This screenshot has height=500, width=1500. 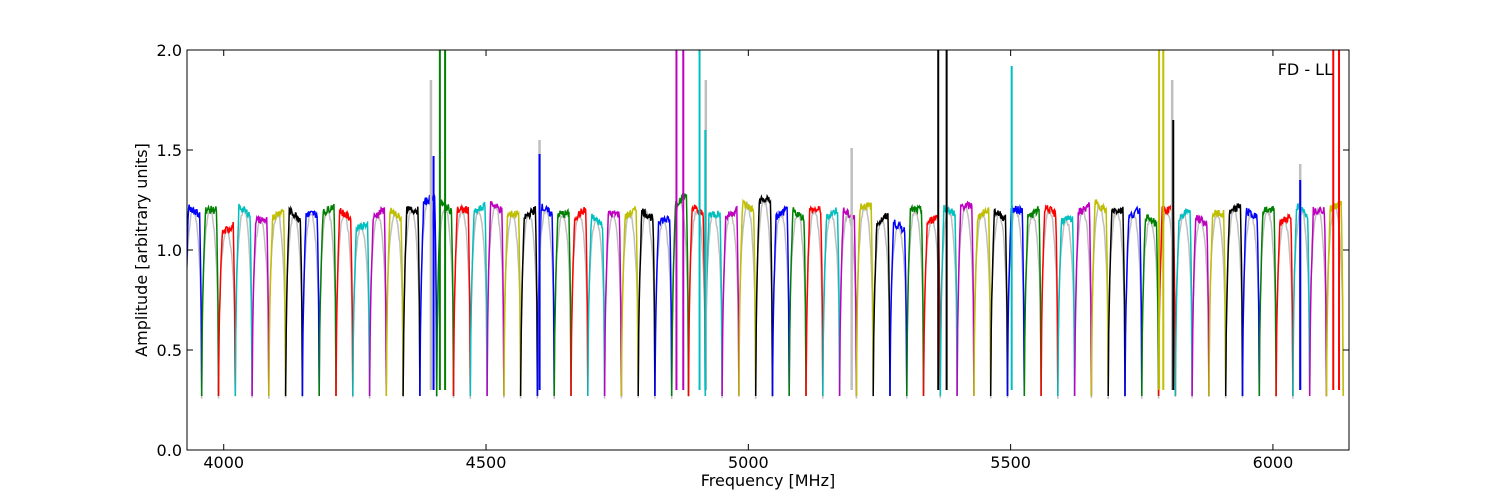 What do you see at coordinates (169, 450) in the screenshot?
I see `y-tick-label: 0.0` at bounding box center [169, 450].